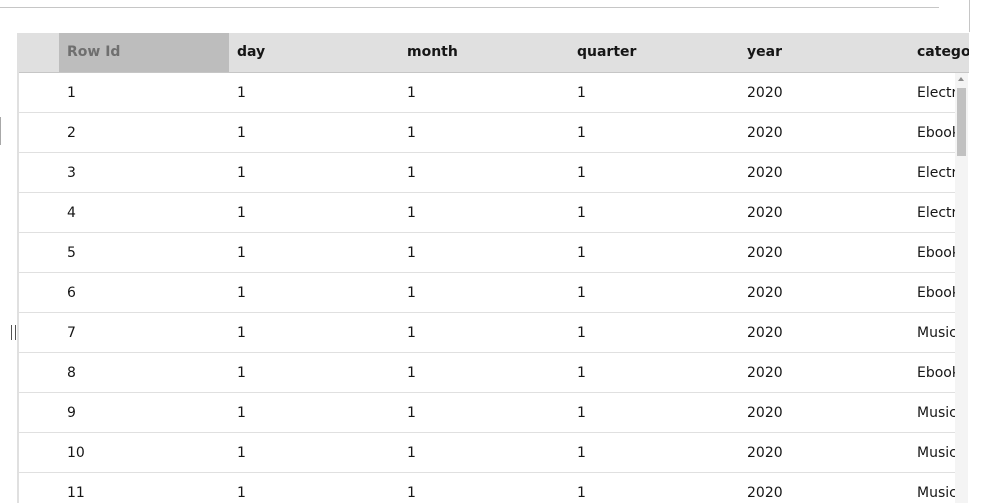 The image size is (989, 503). Describe the element at coordinates (71, 373) in the screenshot. I see `cell-row-id: 8` at that location.